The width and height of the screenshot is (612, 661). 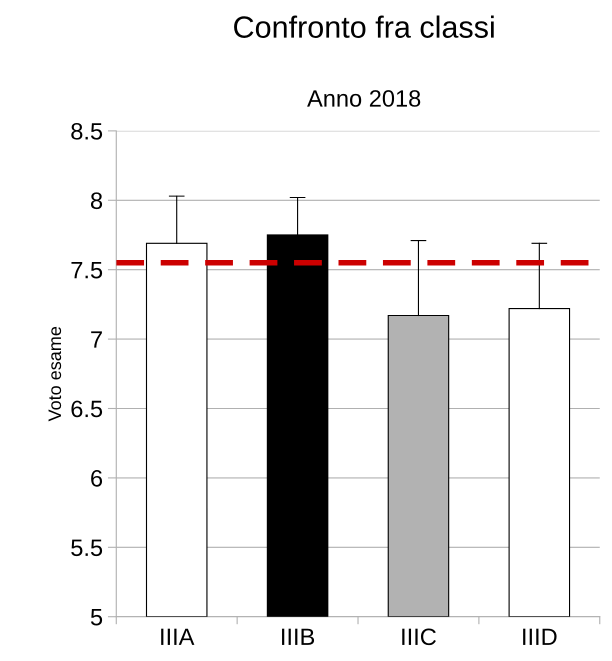 What do you see at coordinates (96, 339) in the screenshot?
I see `y-tick-label: 7` at bounding box center [96, 339].